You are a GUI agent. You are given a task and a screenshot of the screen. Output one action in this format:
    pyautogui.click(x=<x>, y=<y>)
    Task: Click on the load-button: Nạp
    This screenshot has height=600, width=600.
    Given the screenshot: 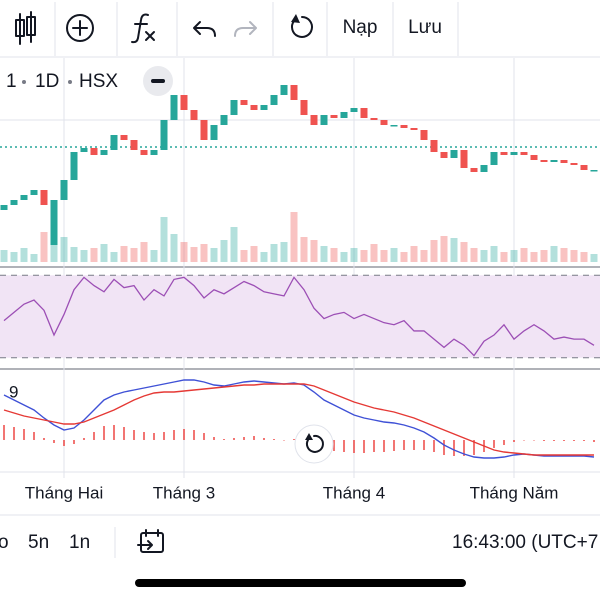 What is the action you would take?
    pyautogui.click(x=360, y=27)
    